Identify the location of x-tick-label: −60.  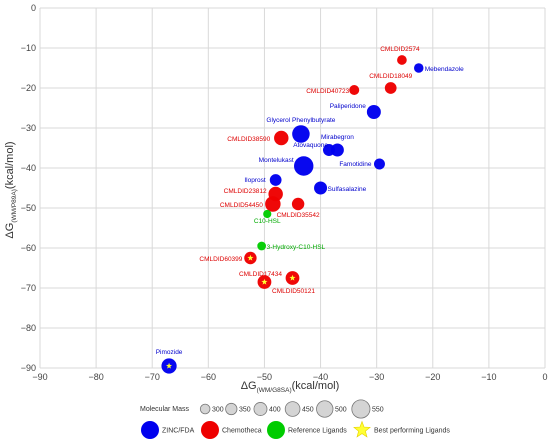
(208, 377).